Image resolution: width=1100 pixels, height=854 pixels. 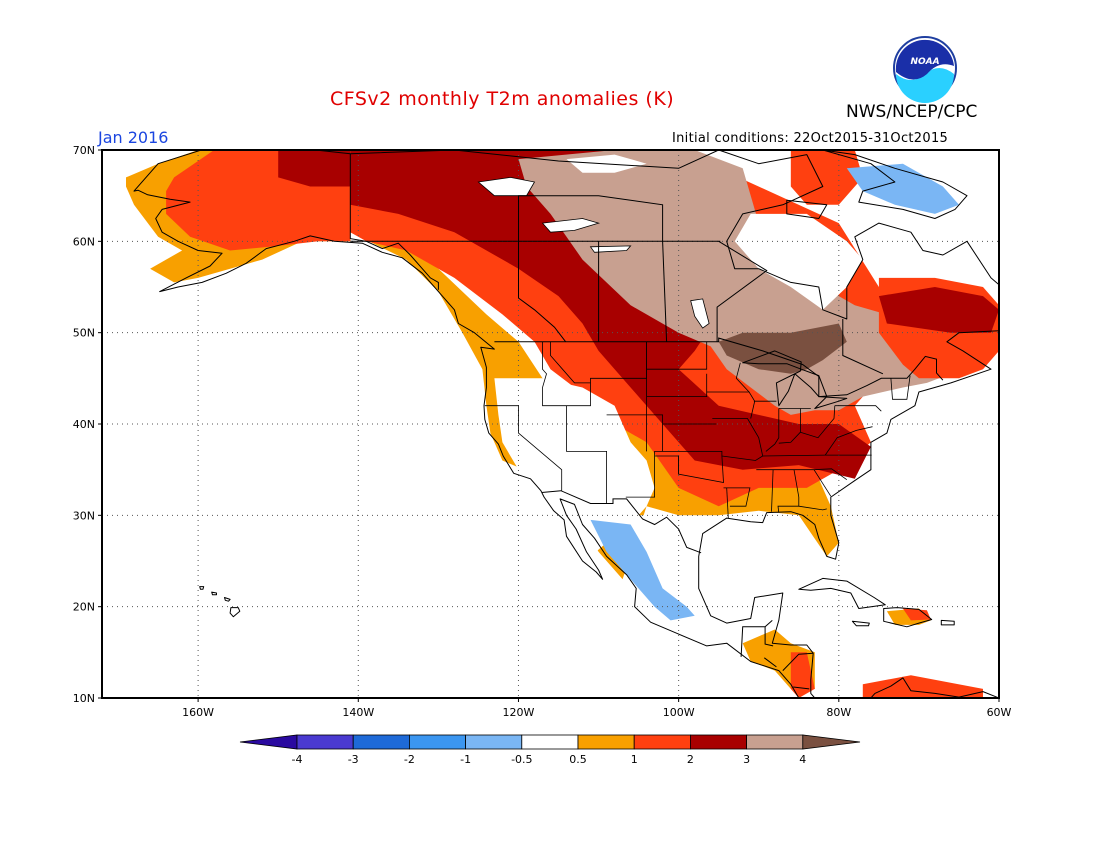 I want to click on colorbar-label: 3, so click(x=746, y=759).